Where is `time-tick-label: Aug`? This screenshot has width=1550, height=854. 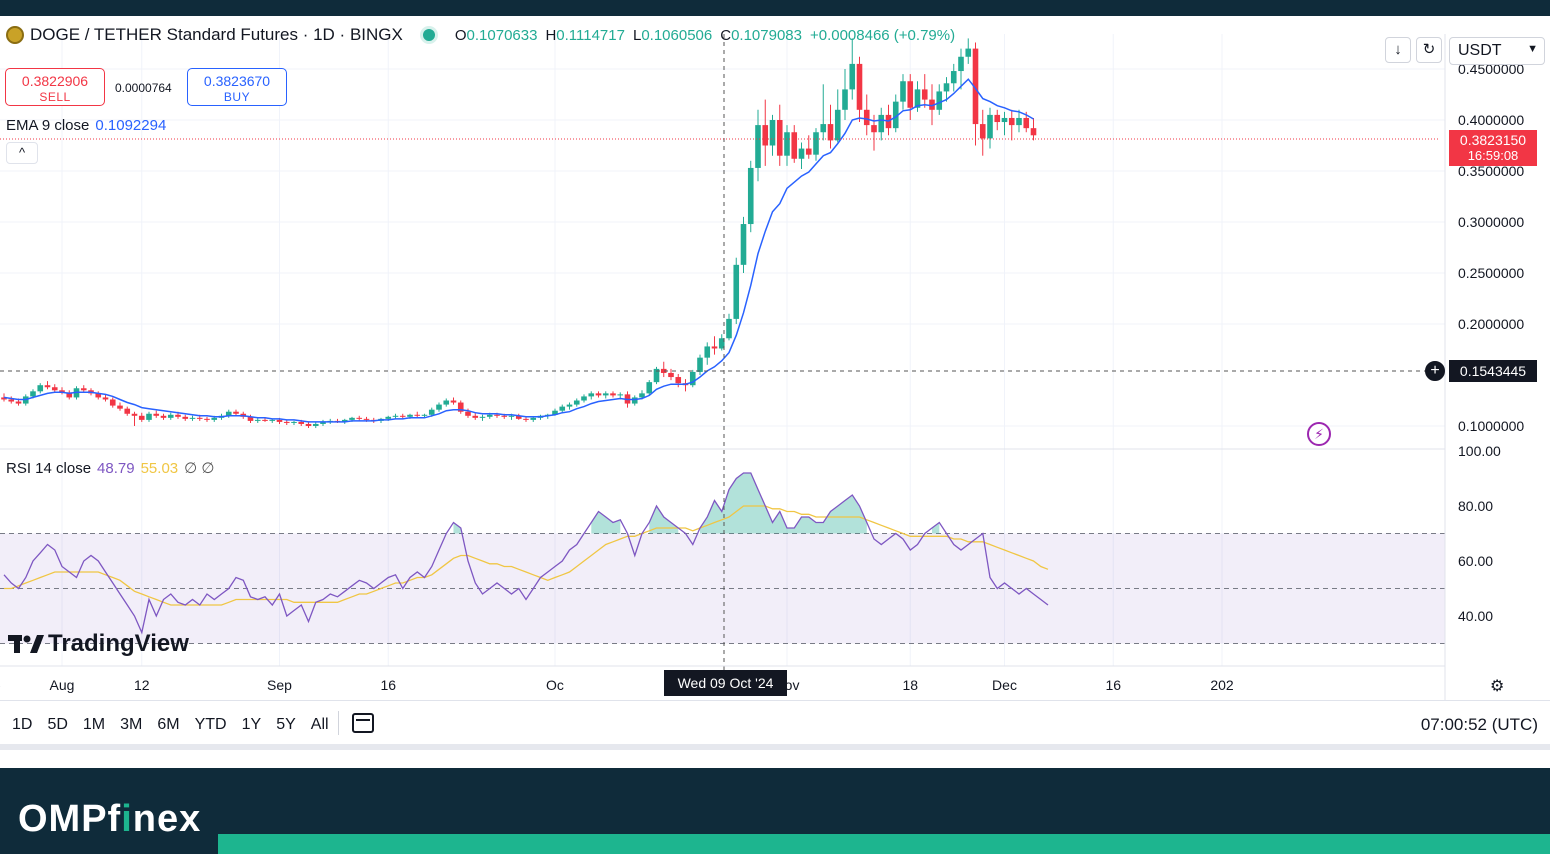 time-tick-label: Aug is located at coordinates (62, 685).